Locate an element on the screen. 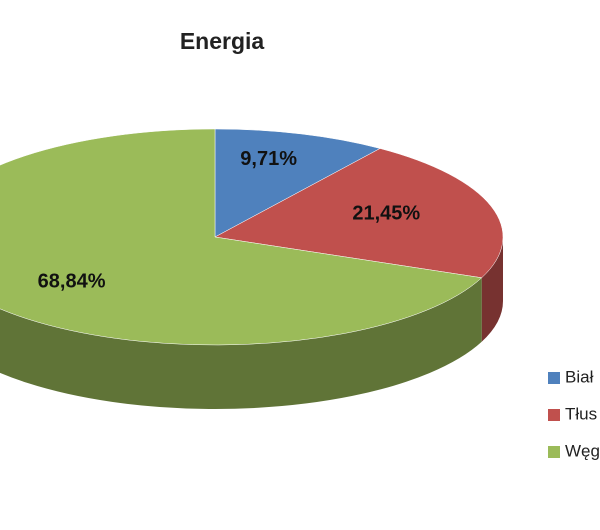  legend-label: Tłus is located at coordinates (581, 413).